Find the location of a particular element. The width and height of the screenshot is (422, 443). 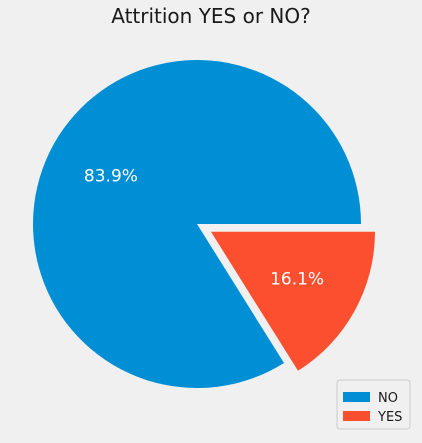

legend-label-yes: YES is located at coordinates (389, 417).